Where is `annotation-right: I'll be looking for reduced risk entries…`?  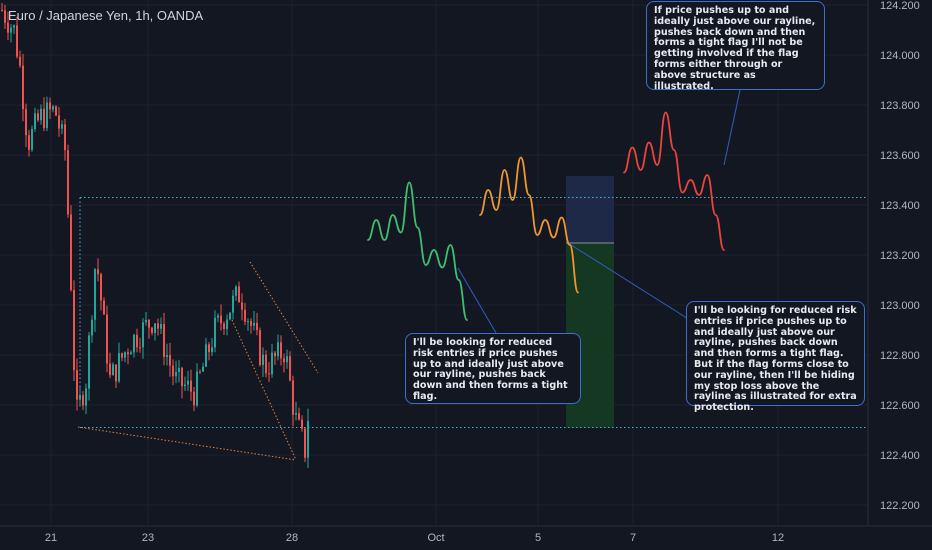
annotation-right: I'll be looking for reduced risk entries… is located at coordinates (775, 357).